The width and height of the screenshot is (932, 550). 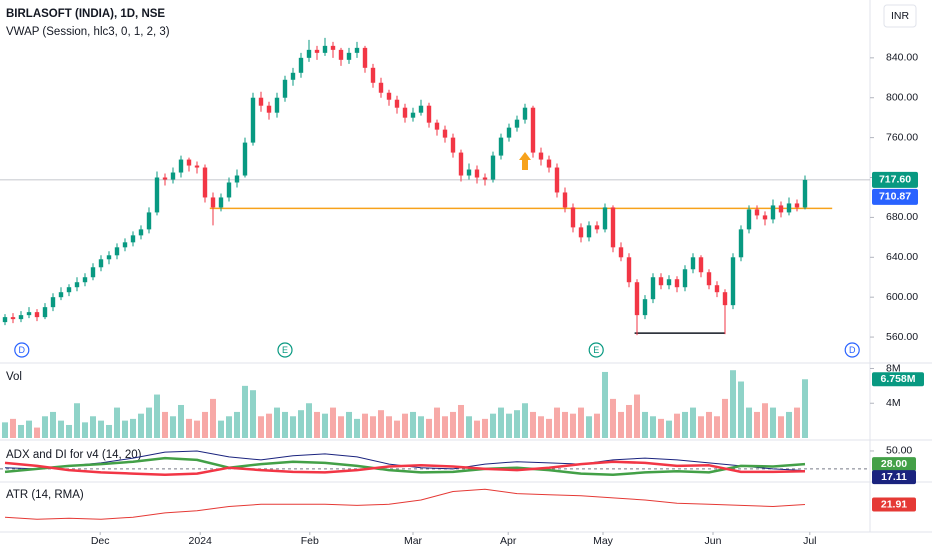 I want to click on currency-label: INR, so click(x=900, y=16).